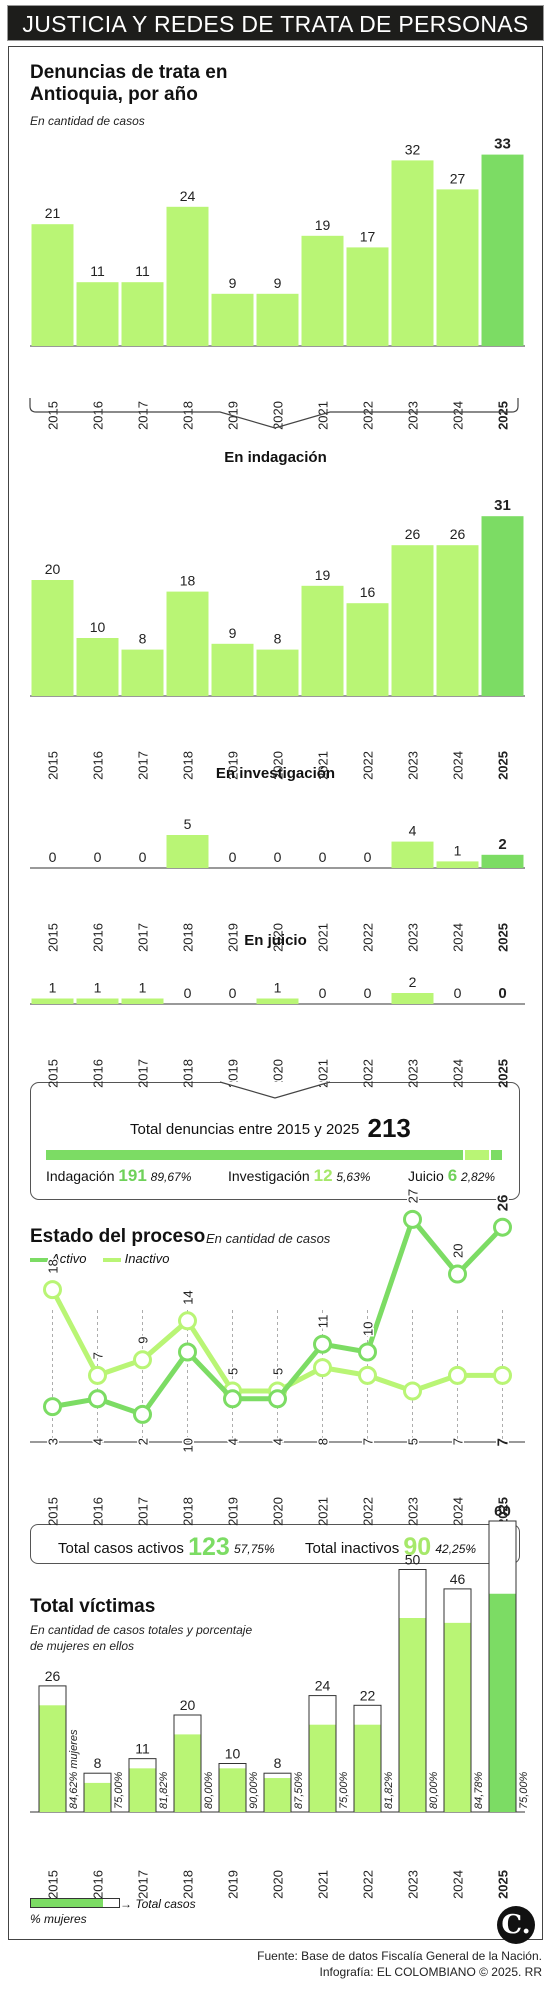 This screenshot has height=2000, width=551. Describe the element at coordinates (503, 765) in the screenshot. I see `c1-year-label: 2025` at that location.